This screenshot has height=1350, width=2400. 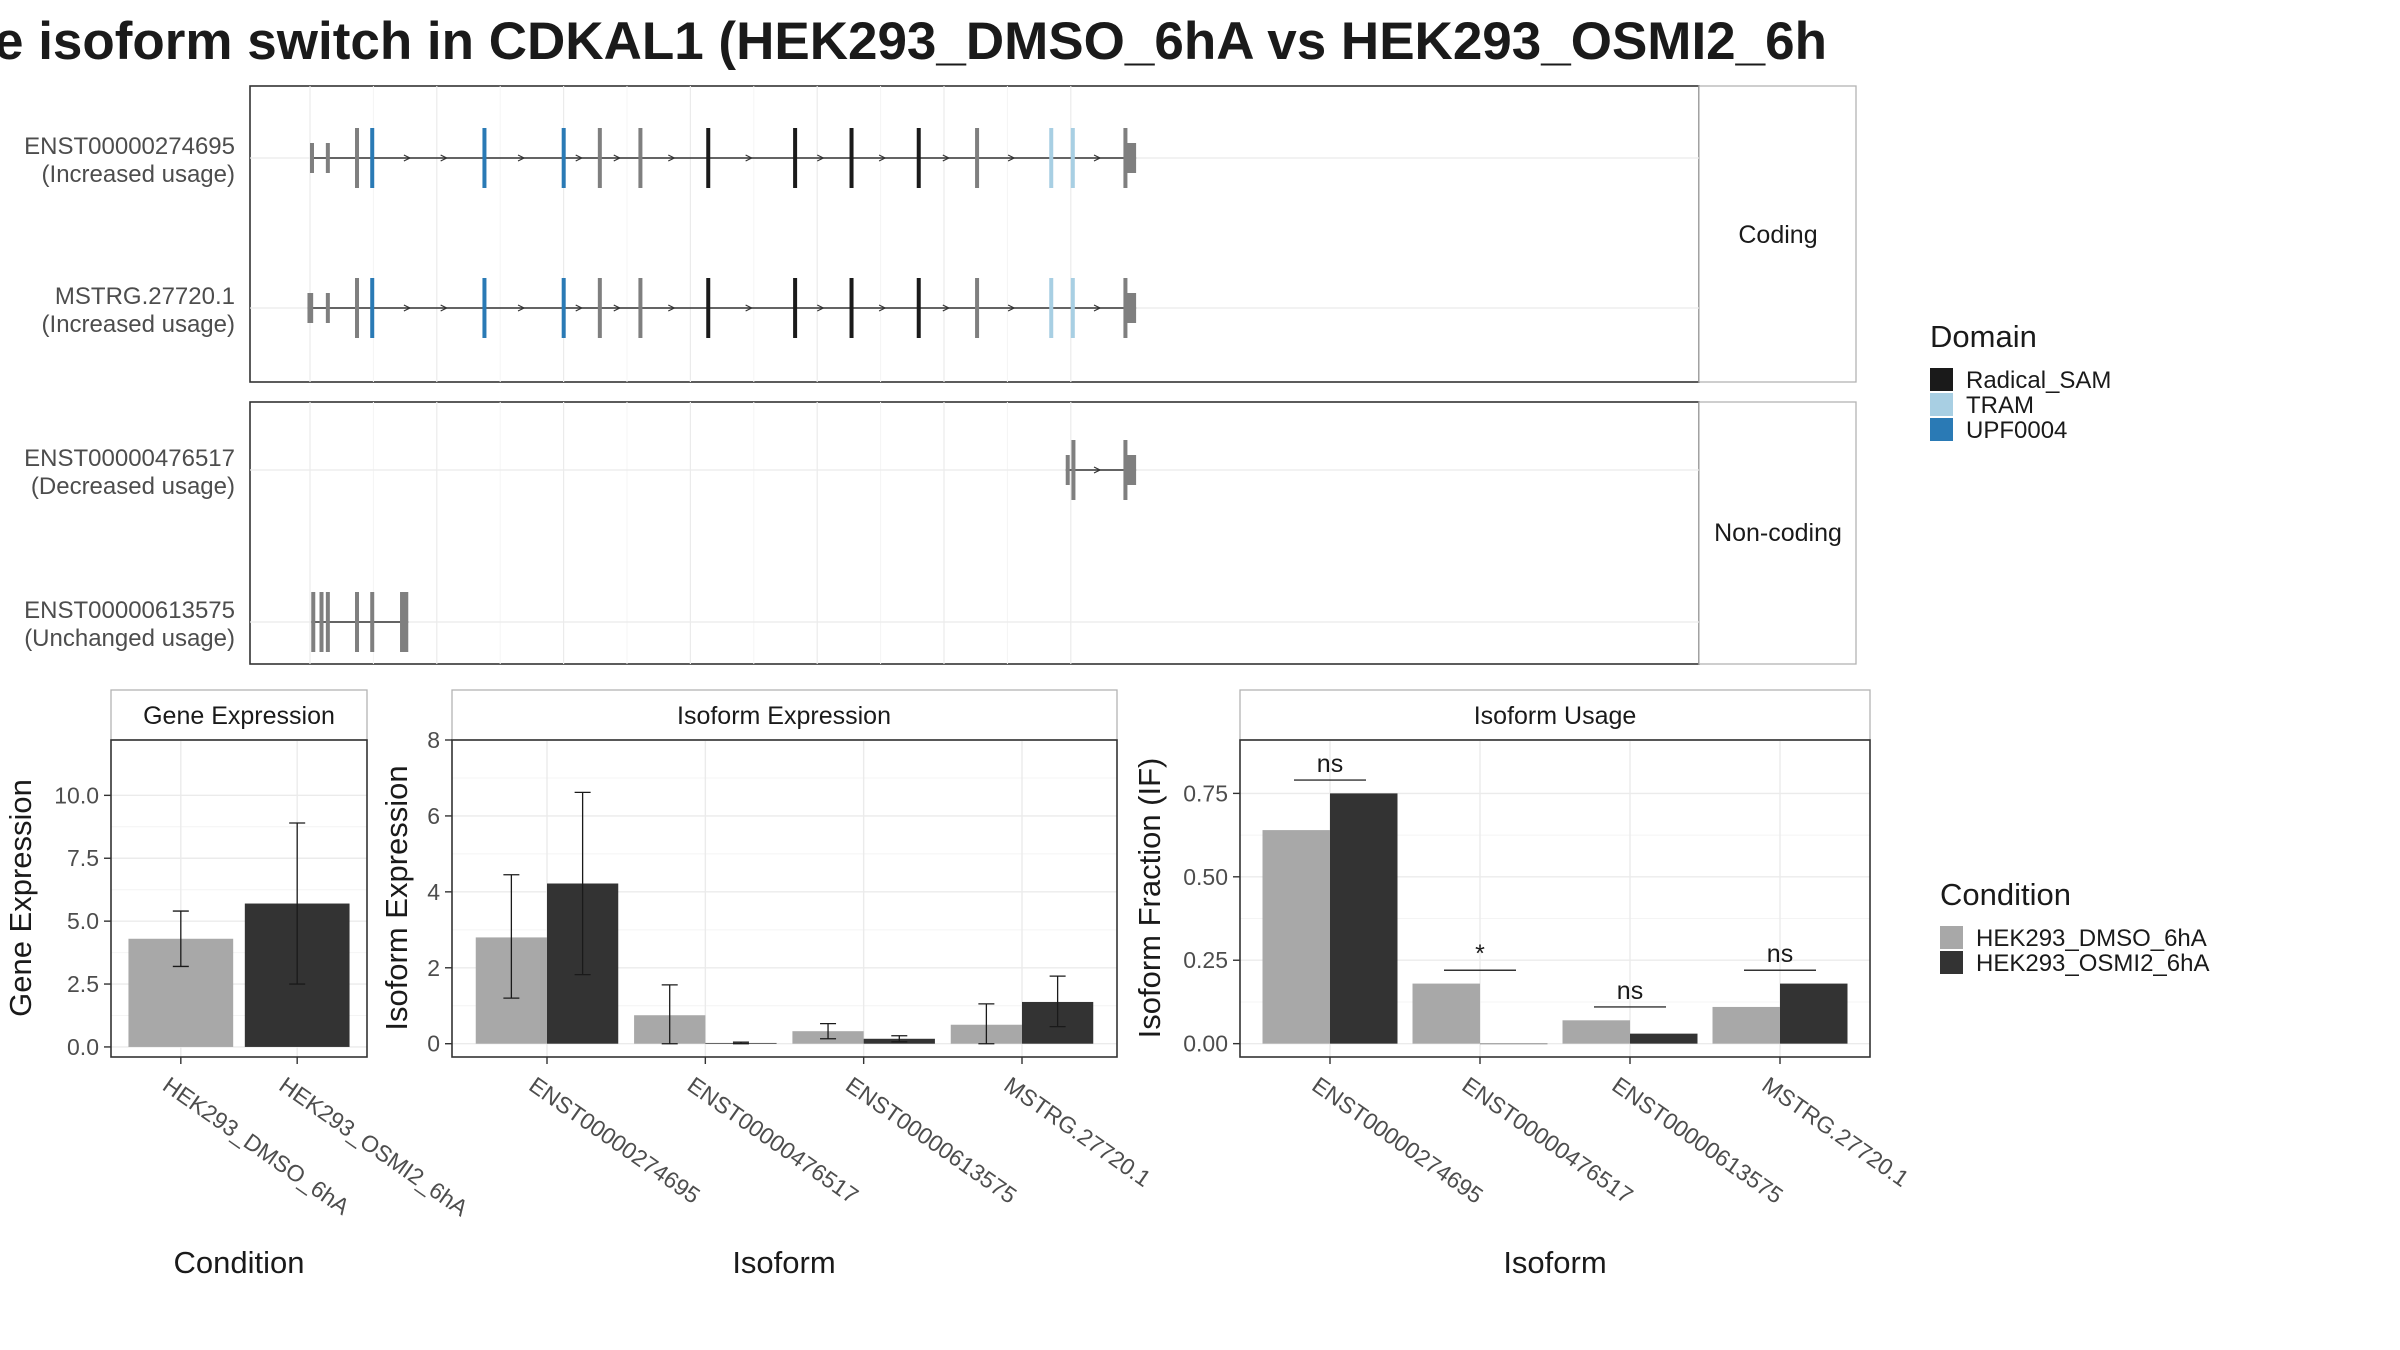 What do you see at coordinates (138, 324) in the screenshot?
I see `transcript-usage-2: (Increased usage)` at bounding box center [138, 324].